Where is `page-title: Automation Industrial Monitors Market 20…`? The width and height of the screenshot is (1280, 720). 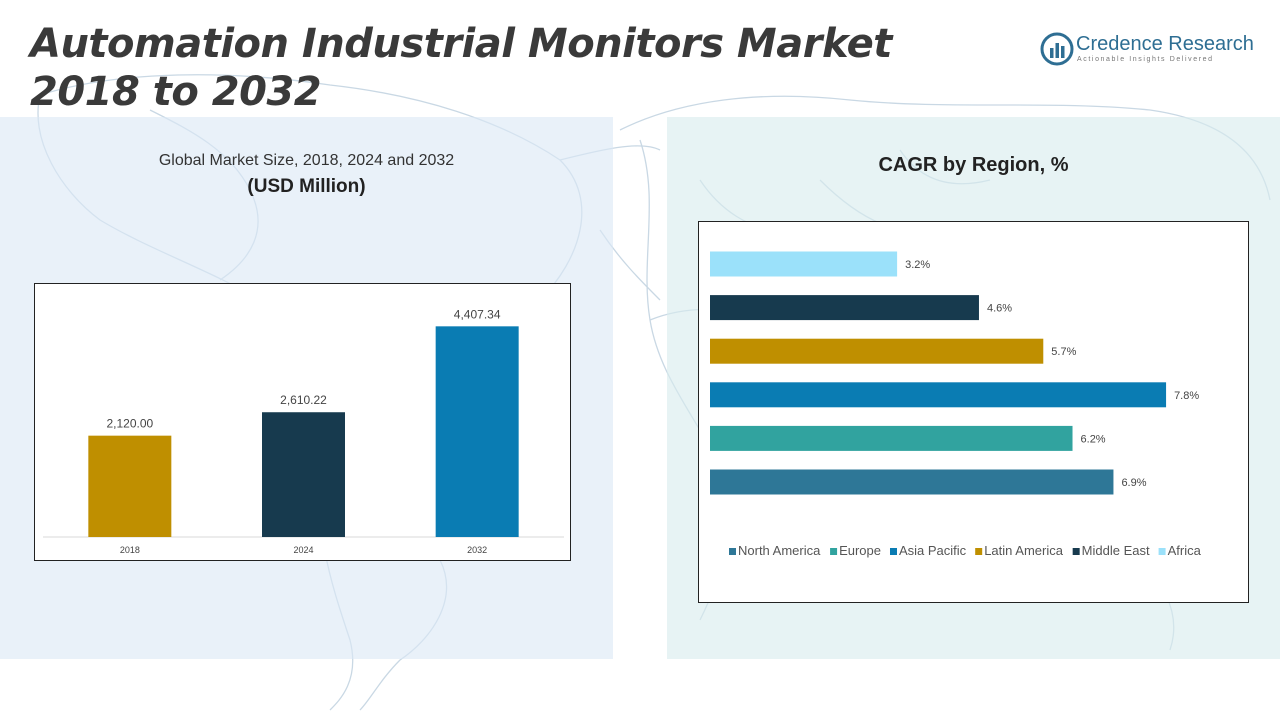 page-title: Automation Industrial Monitors Market 20… is located at coordinates (461, 68).